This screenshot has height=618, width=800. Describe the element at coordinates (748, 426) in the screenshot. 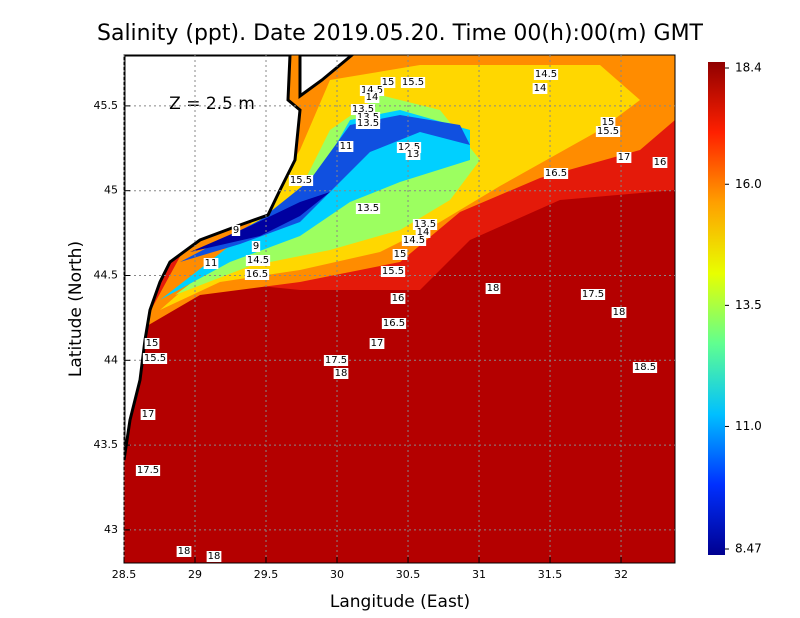

I see `colorbar-tick-label: 11.0` at that location.